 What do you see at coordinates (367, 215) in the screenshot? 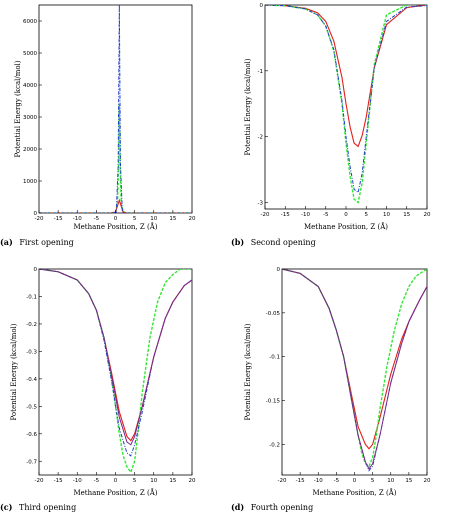
I see `panel-b-xtick-label: 5` at bounding box center [367, 215].